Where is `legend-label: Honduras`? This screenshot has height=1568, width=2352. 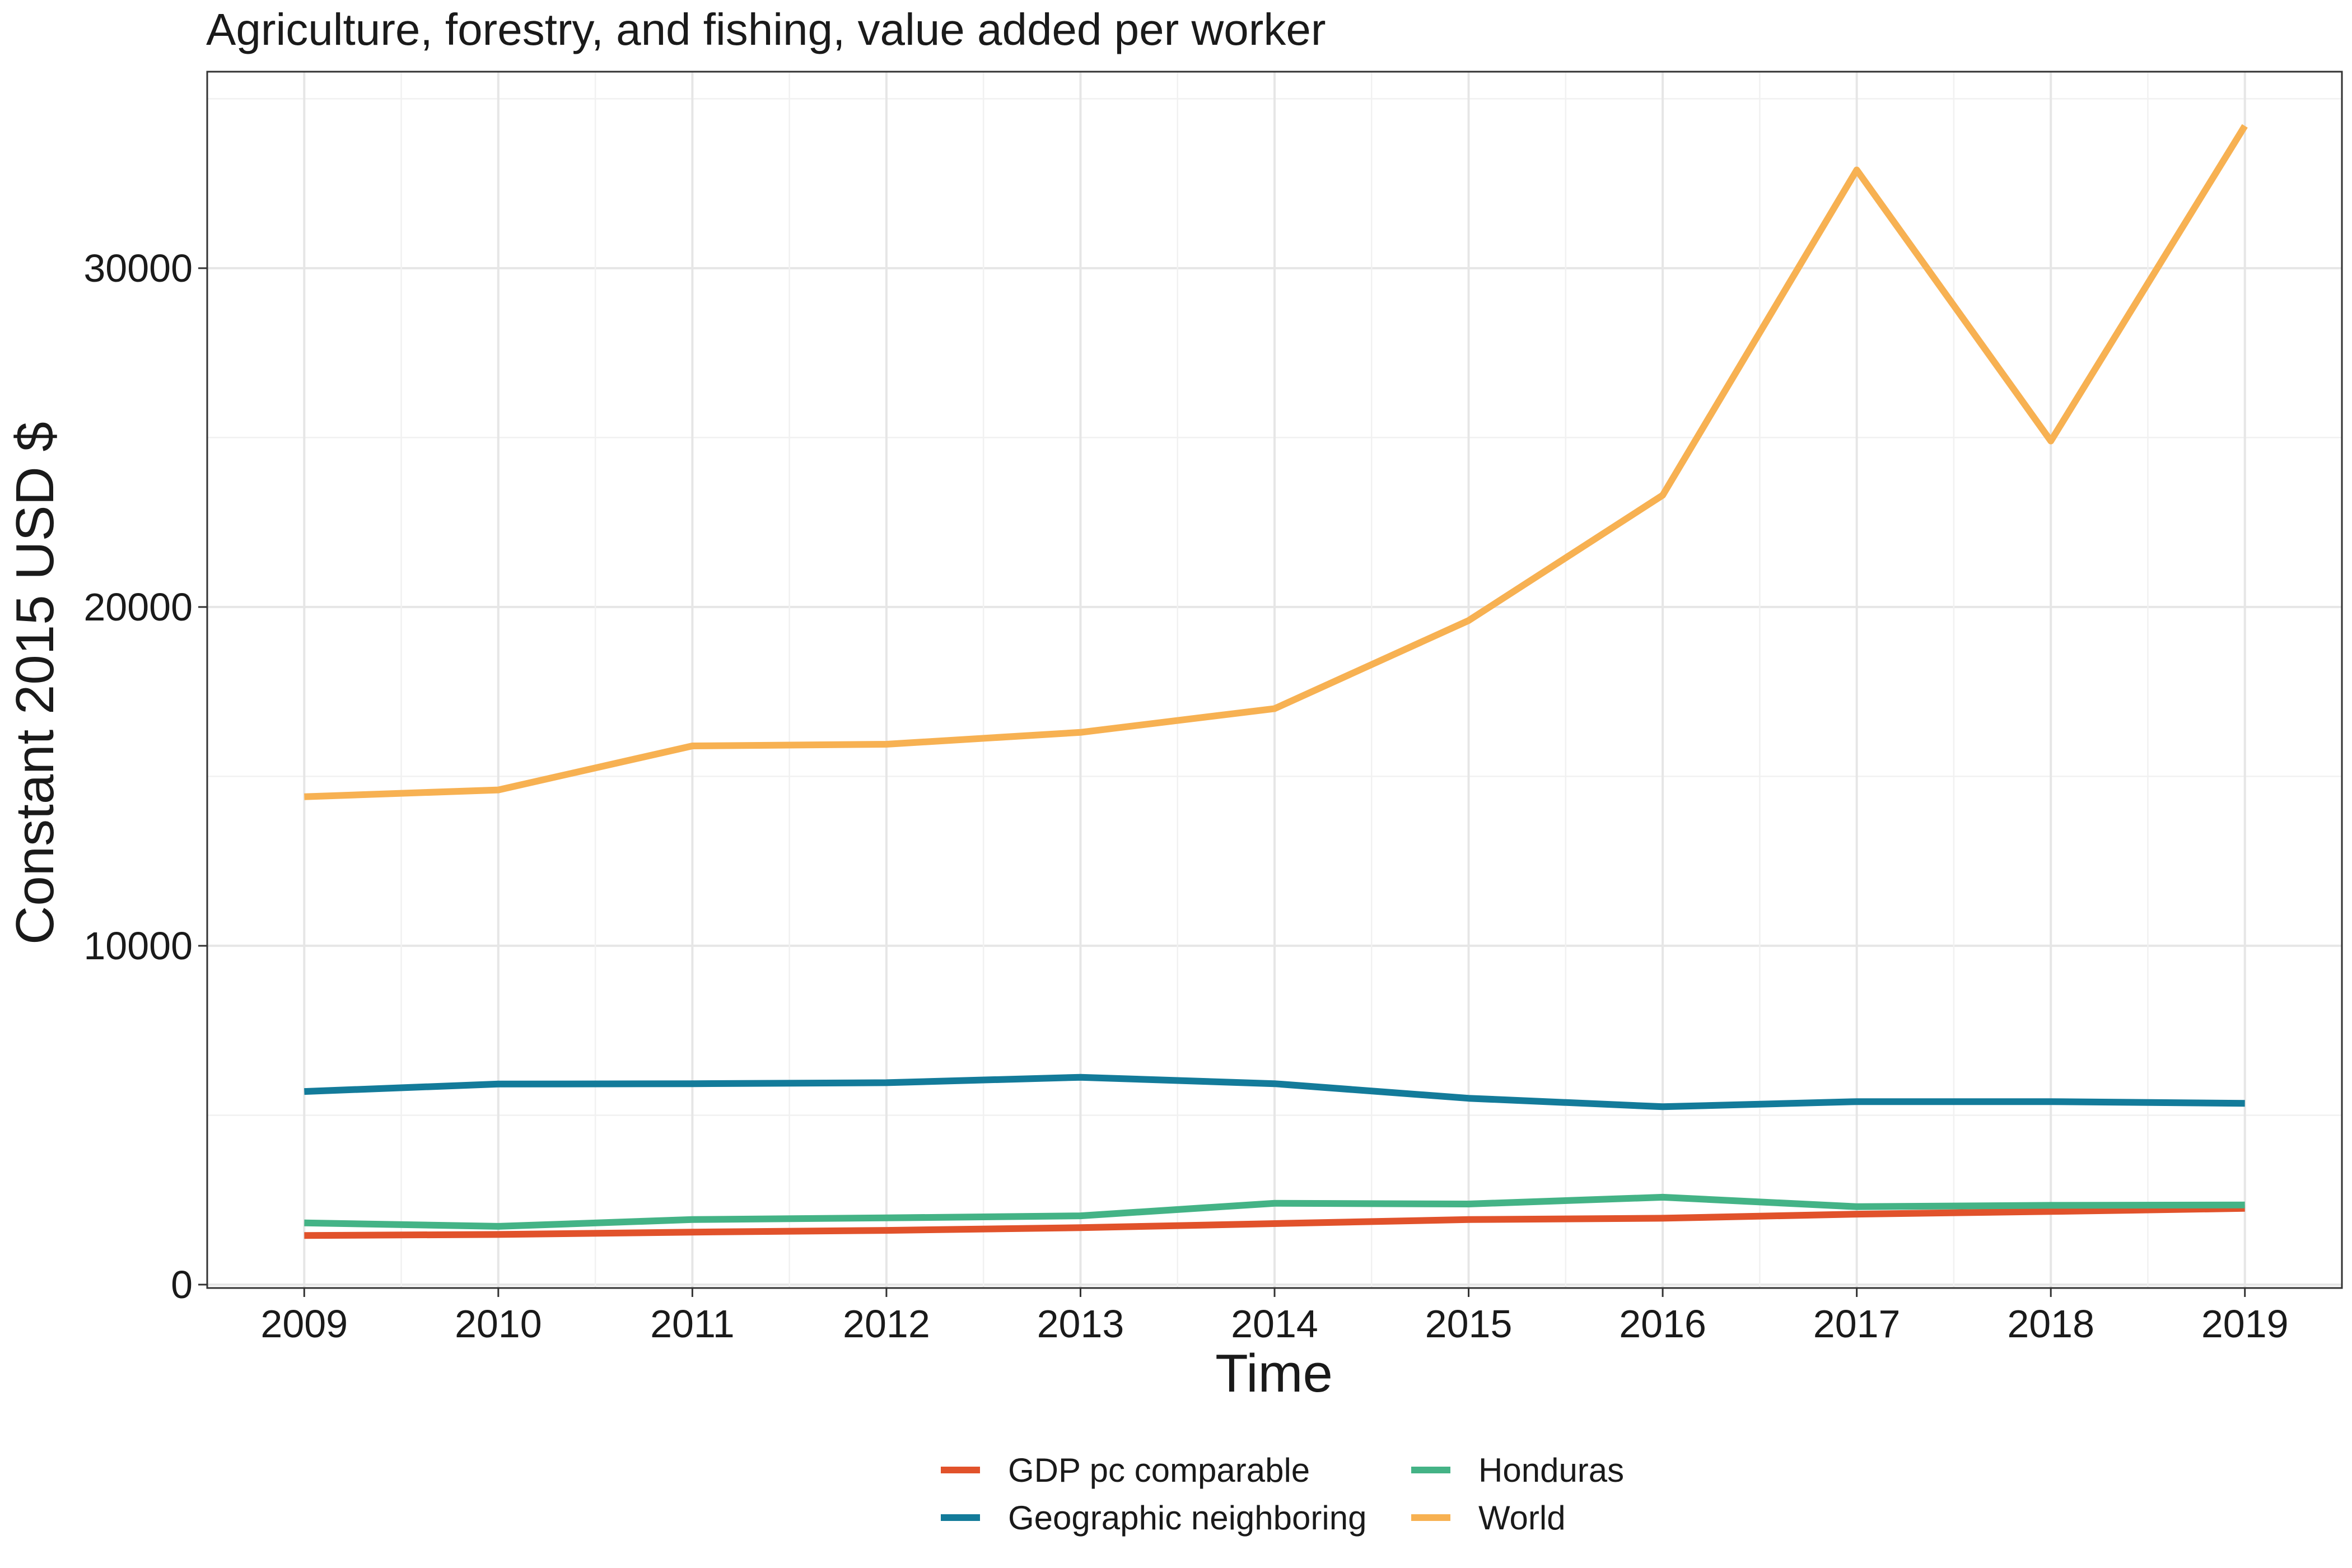 legend-label: Honduras is located at coordinates (1551, 1471).